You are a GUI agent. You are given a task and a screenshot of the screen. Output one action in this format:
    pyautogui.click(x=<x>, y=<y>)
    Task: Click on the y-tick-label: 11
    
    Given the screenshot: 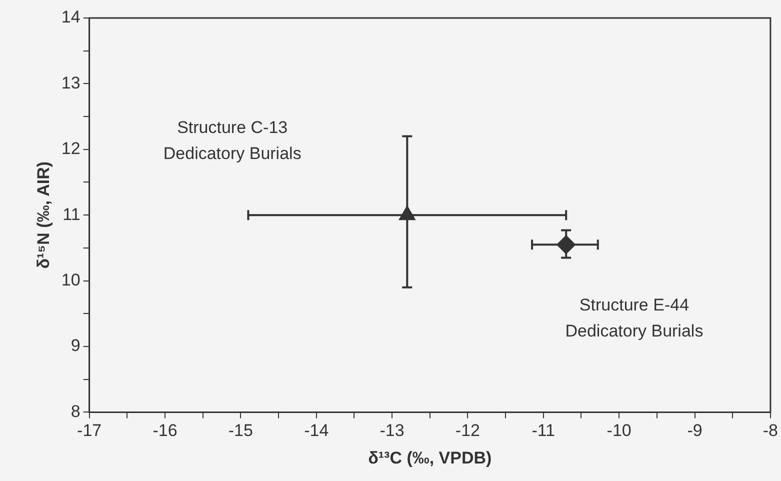 What is the action you would take?
    pyautogui.click(x=71, y=214)
    